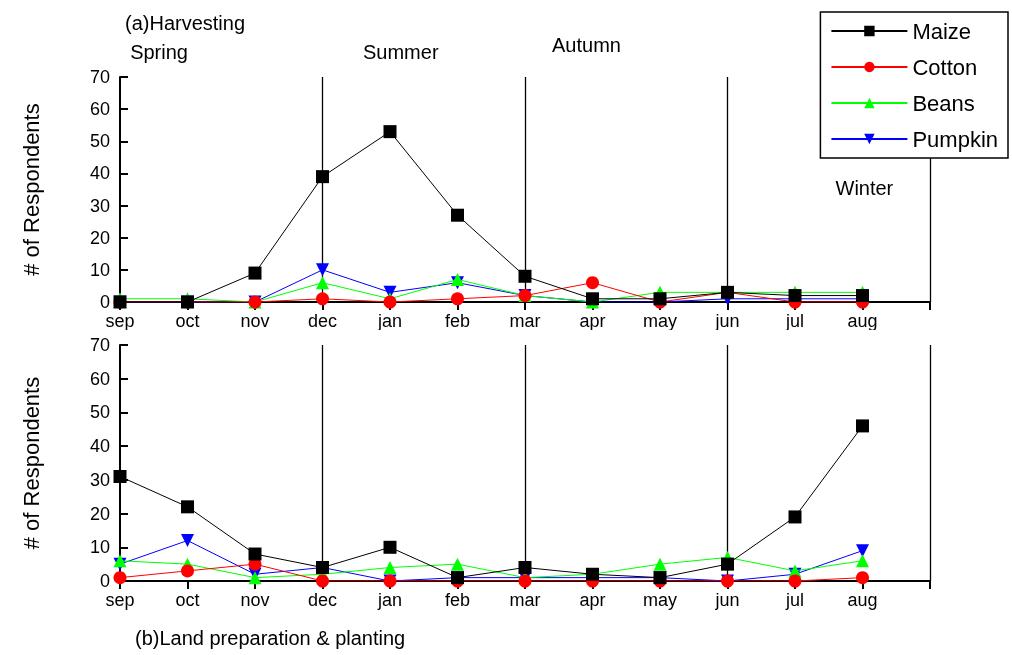 This screenshot has width=1012, height=655. I want to click on legend-label: Beans, so click(943, 103).